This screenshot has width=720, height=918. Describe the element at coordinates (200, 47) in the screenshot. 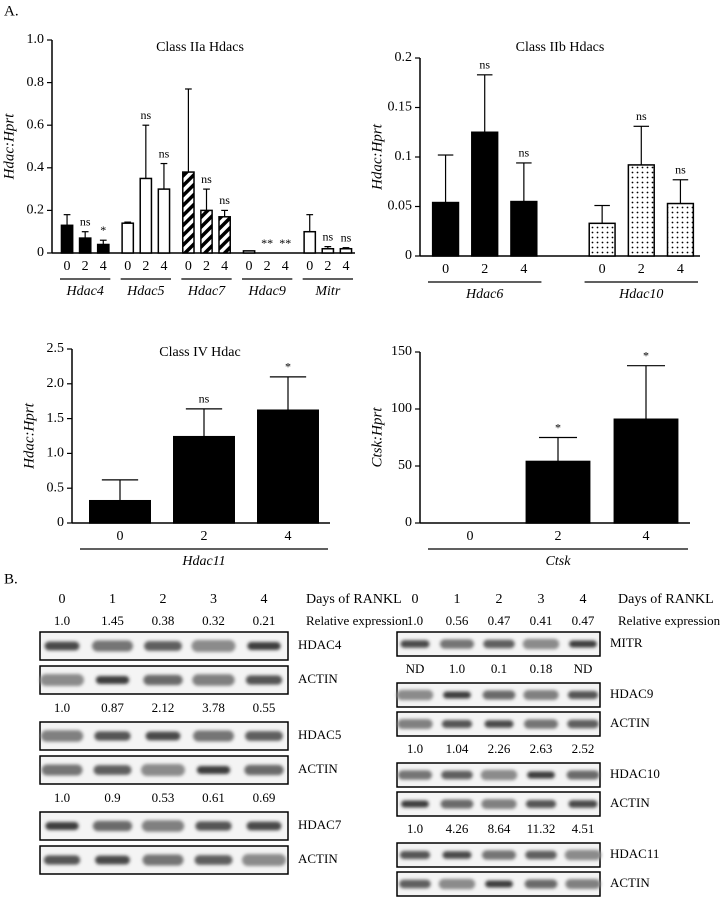

I see `chart-title: Class IIa Hdacs` at that location.